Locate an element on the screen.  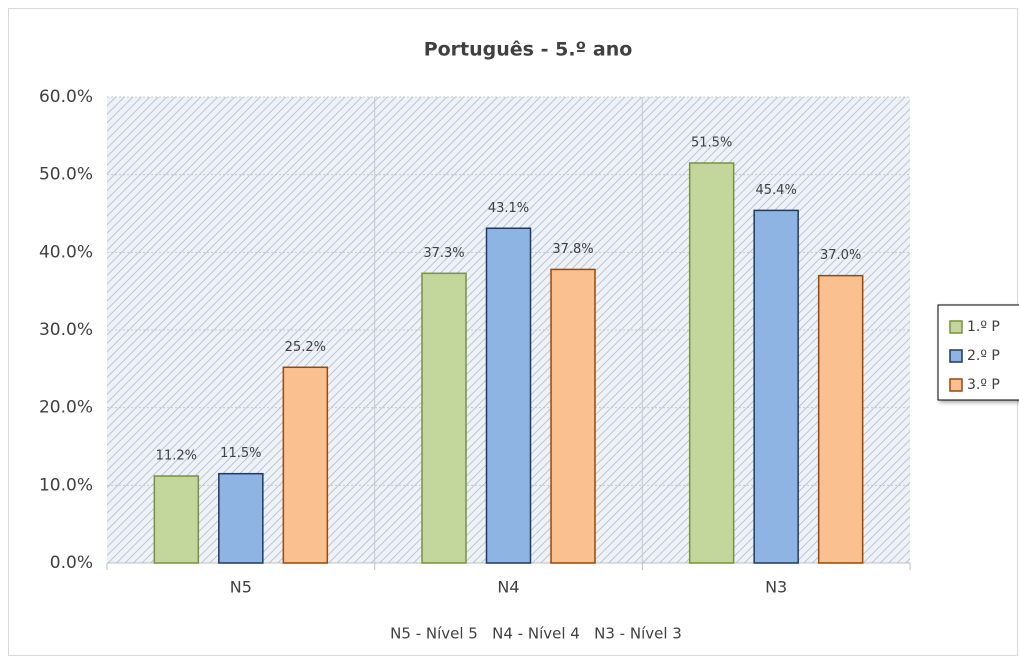
x-tick-label: N4 is located at coordinates (508, 587).